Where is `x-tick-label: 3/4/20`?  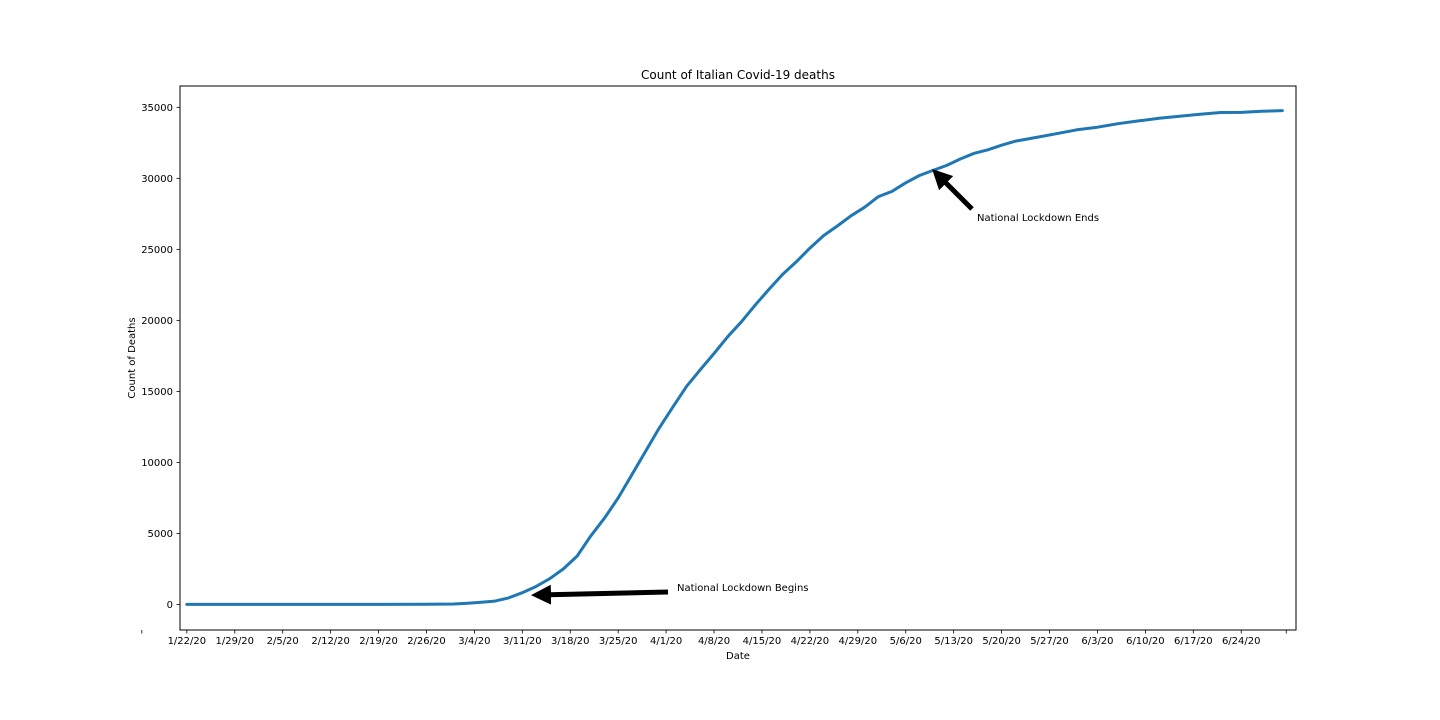
x-tick-label: 3/4/20 is located at coordinates (474, 641).